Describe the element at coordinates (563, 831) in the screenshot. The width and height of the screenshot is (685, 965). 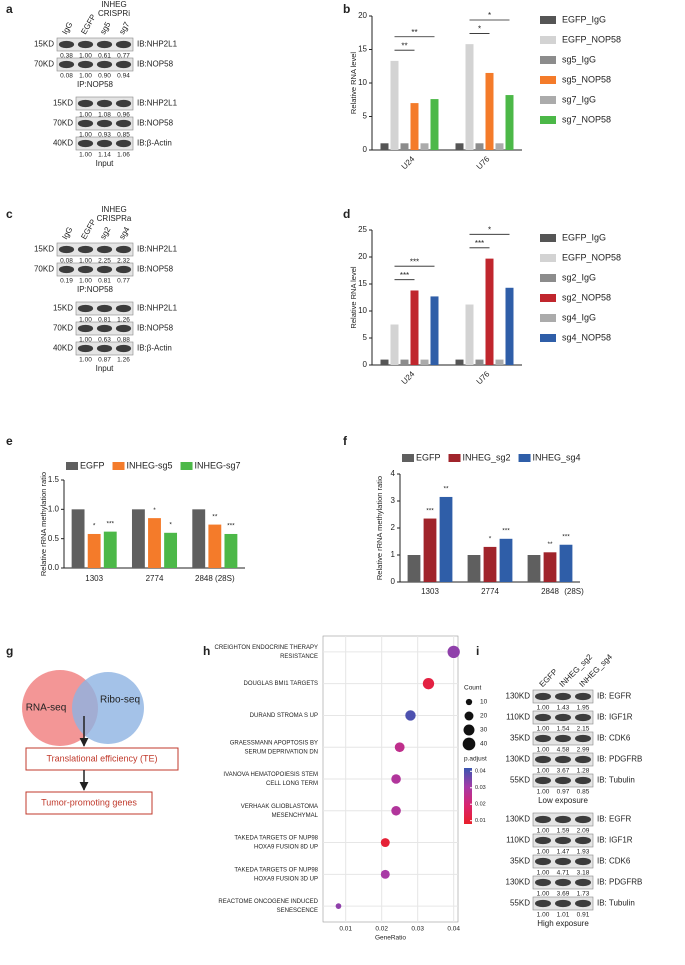
I see `quant-label: 1.59` at that location.